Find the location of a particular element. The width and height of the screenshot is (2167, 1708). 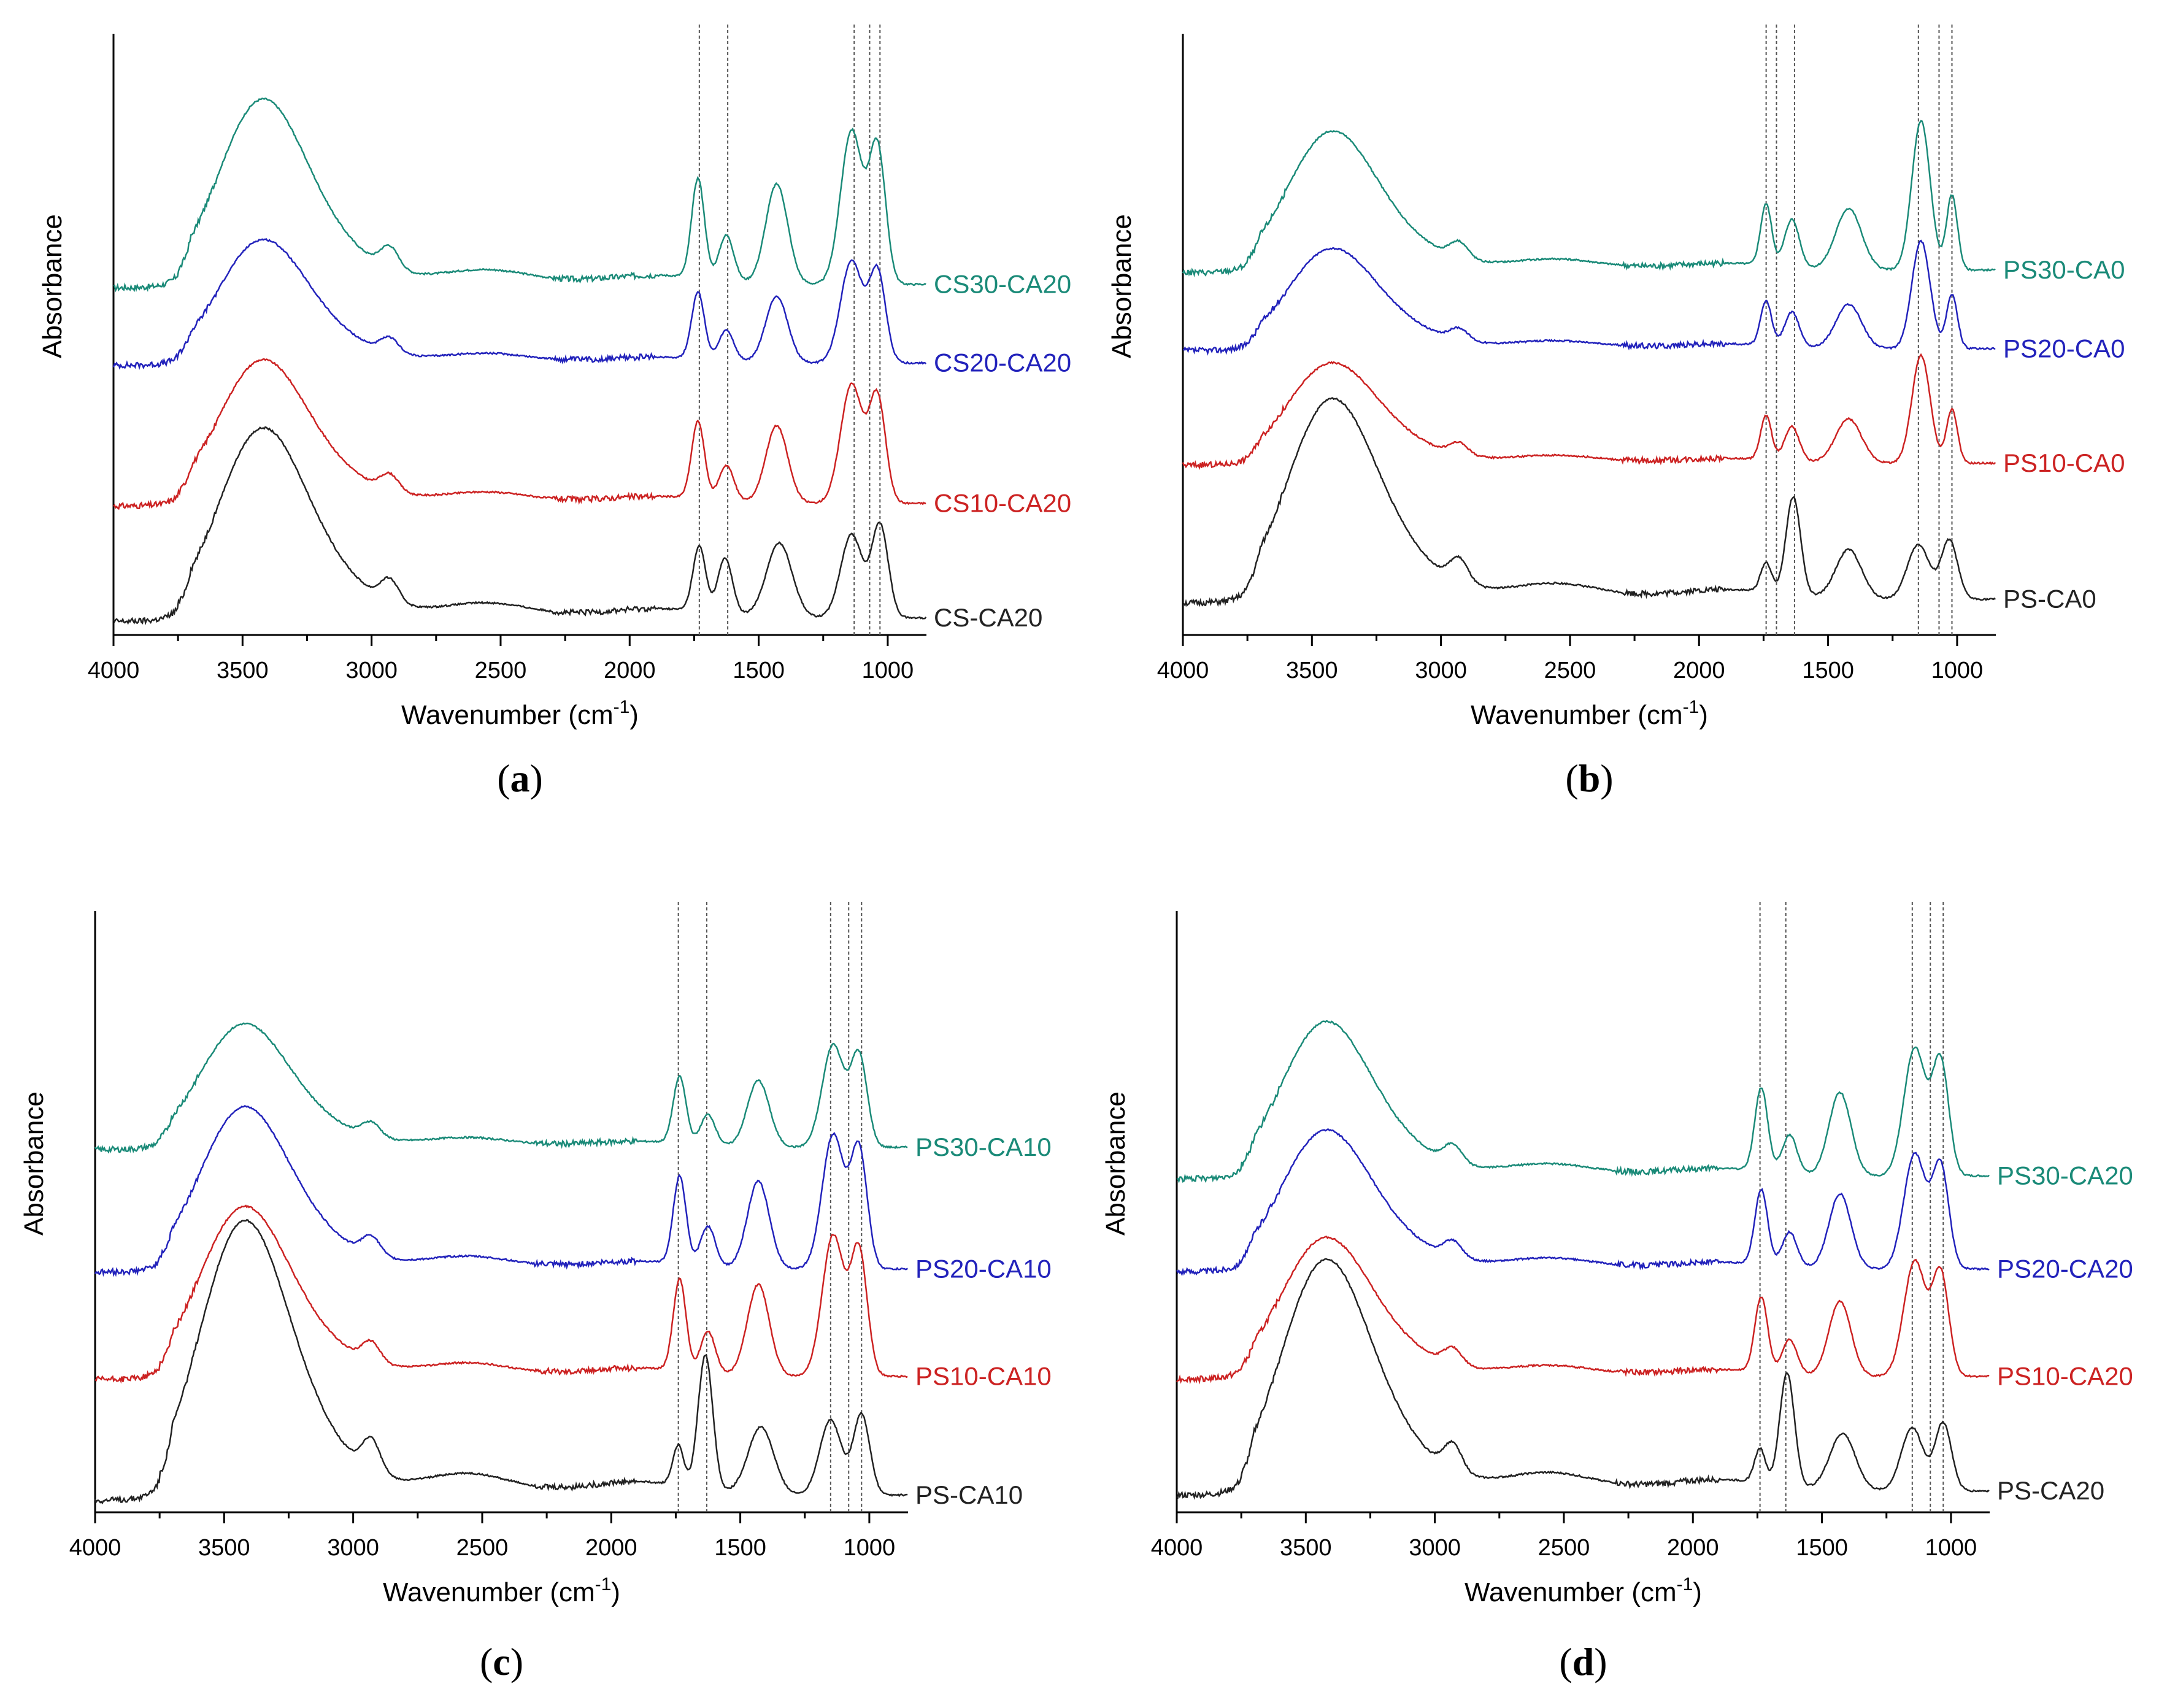

panel-letter: b is located at coordinates (1590, 778).